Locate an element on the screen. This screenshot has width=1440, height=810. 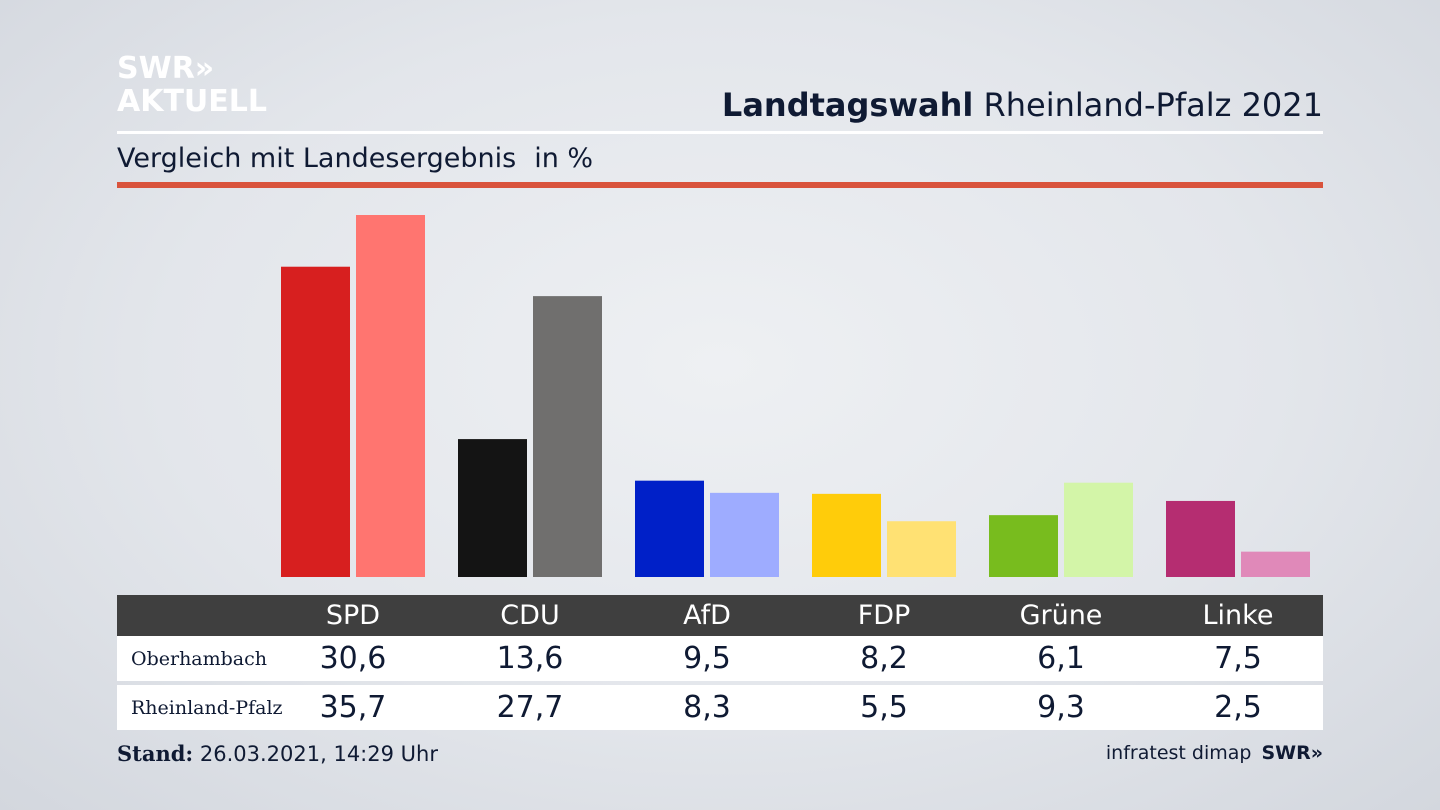
bar-grüne-rheinland-pfalz is located at coordinates (1098, 529).